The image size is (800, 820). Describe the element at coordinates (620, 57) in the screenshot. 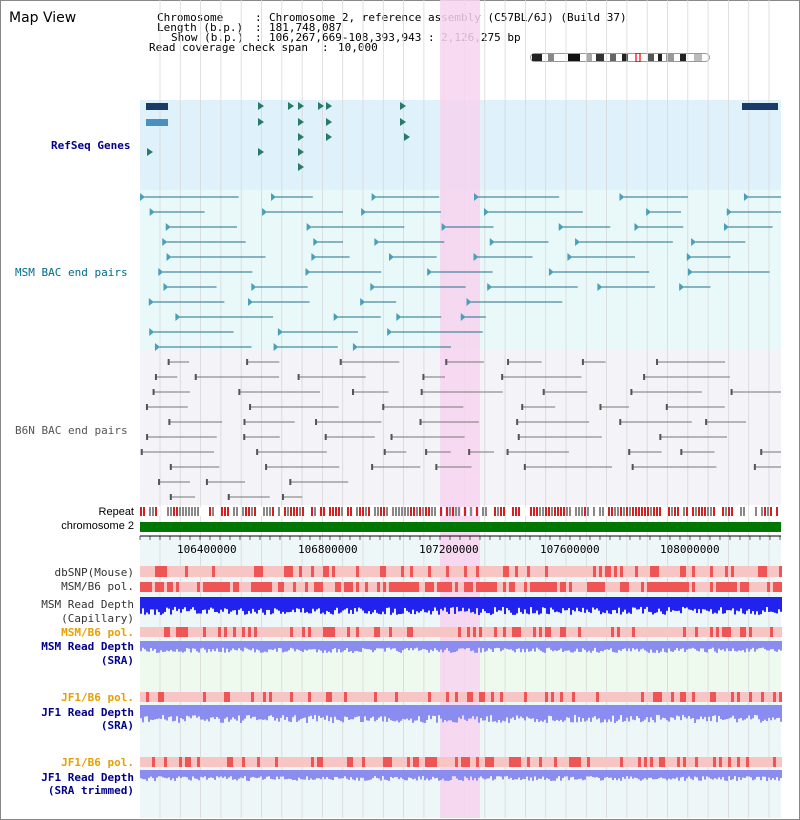

I see `chromosome-ideogram` at that location.